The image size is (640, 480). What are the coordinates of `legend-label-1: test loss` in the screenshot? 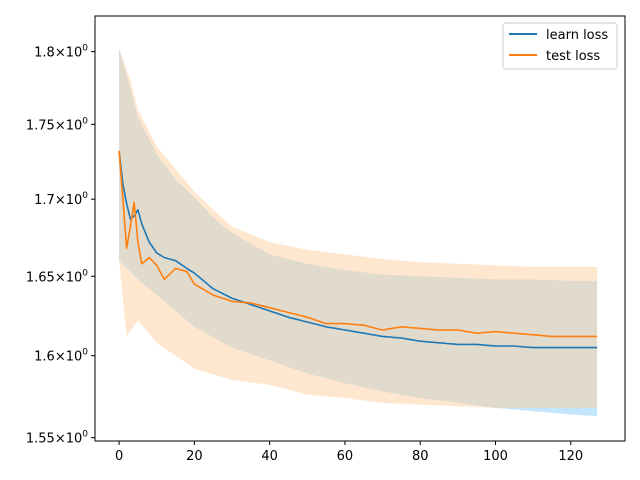 It's located at (573, 56).